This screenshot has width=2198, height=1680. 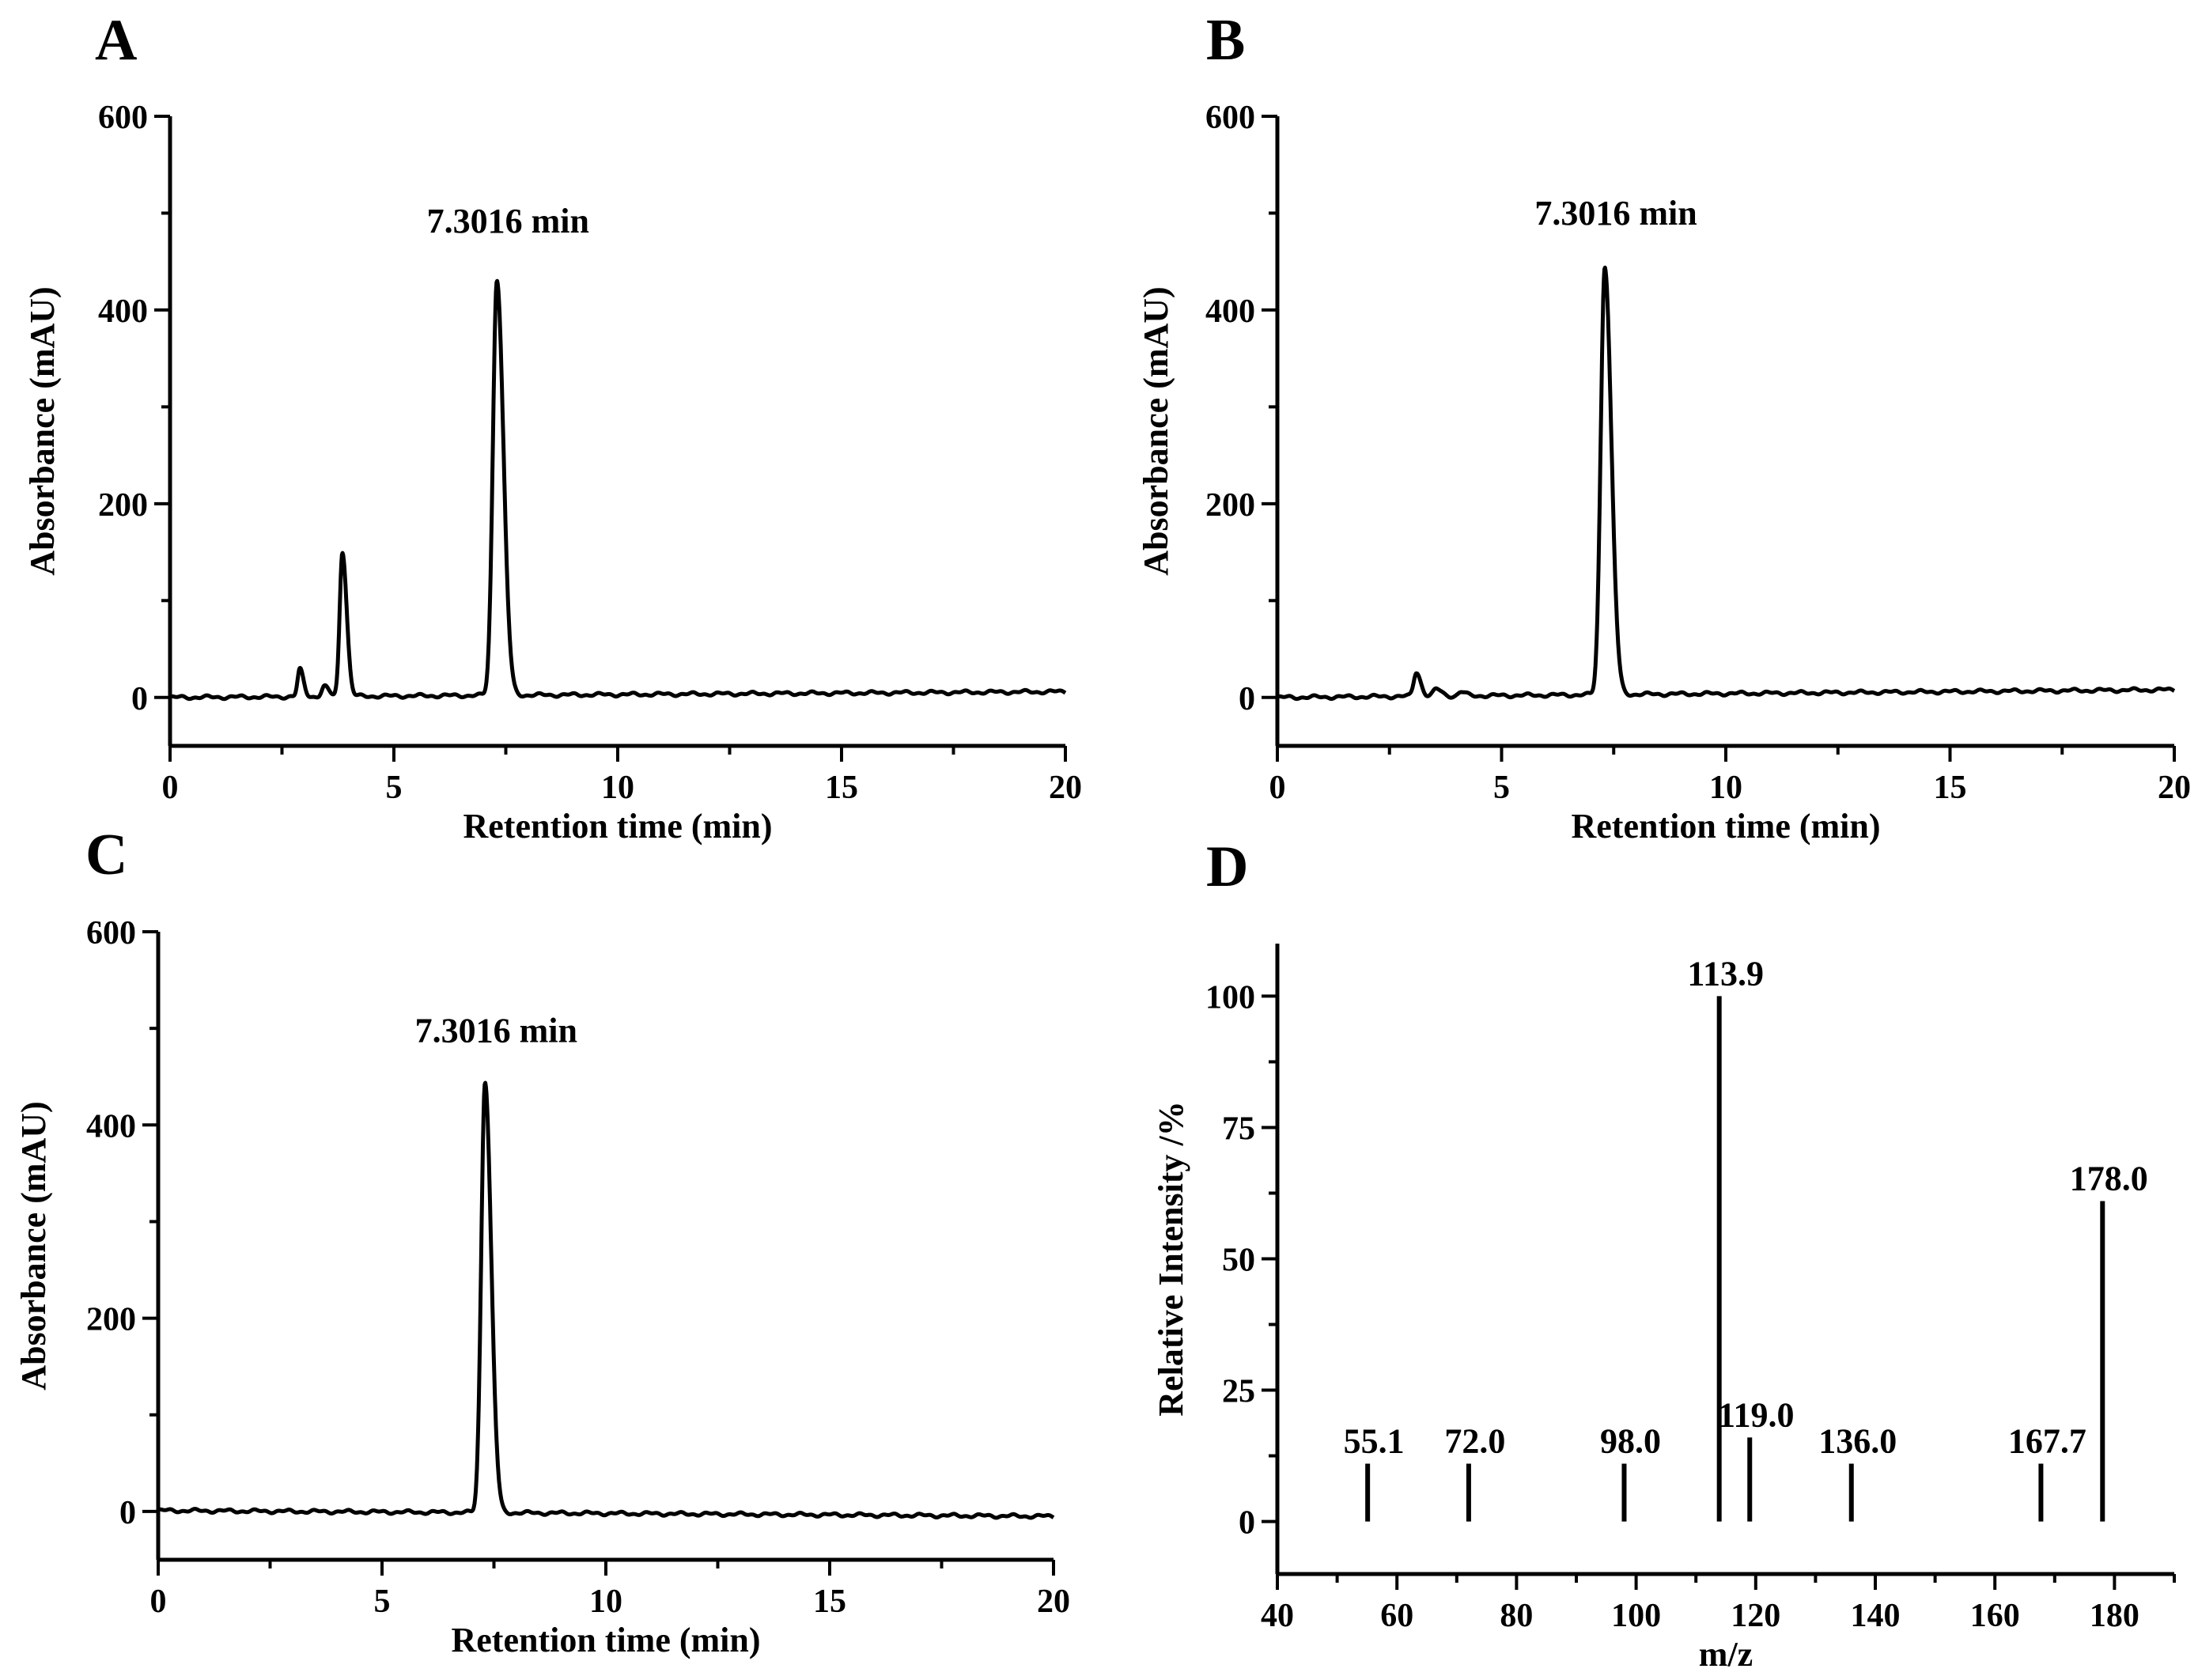 I want to click on spectrum-peak-label: 167.7, so click(x=2047, y=1441).